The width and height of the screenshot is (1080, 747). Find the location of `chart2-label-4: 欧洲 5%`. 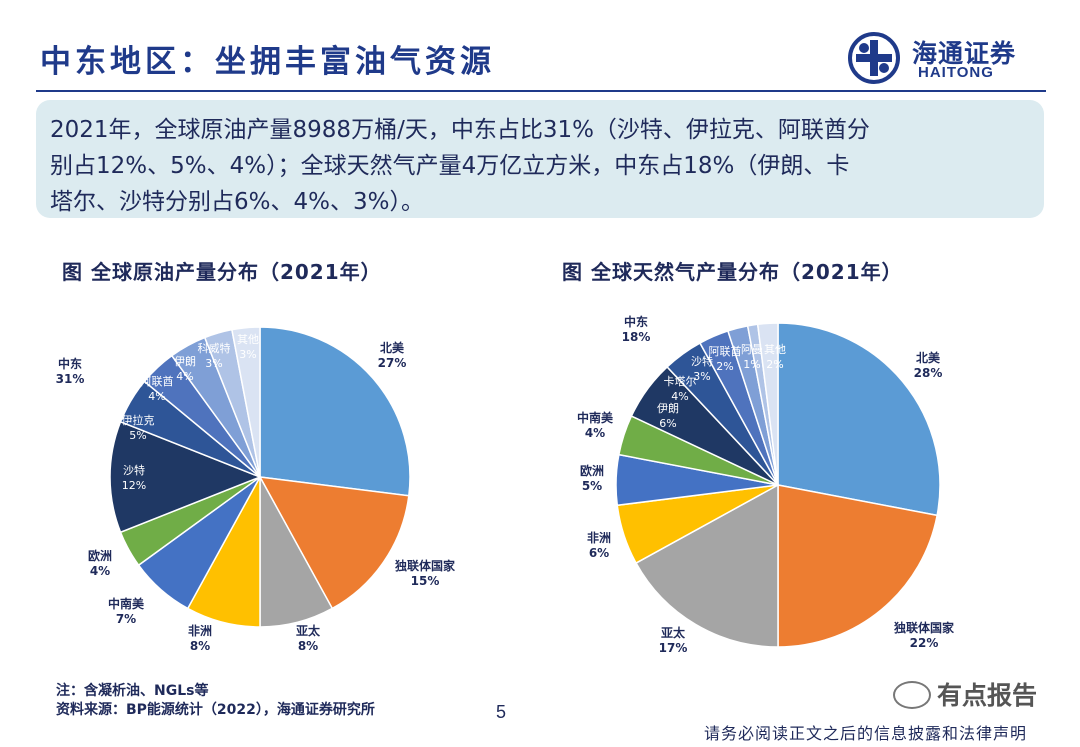

chart2-label-4: 欧洲 5% is located at coordinates (592, 478).